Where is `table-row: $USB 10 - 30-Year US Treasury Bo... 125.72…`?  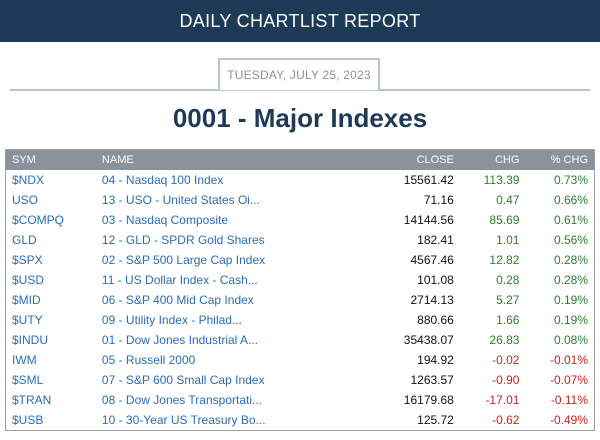 table-row: $USB 10 - 30-Year US Treasury Bo... 125.72… is located at coordinates (300, 420).